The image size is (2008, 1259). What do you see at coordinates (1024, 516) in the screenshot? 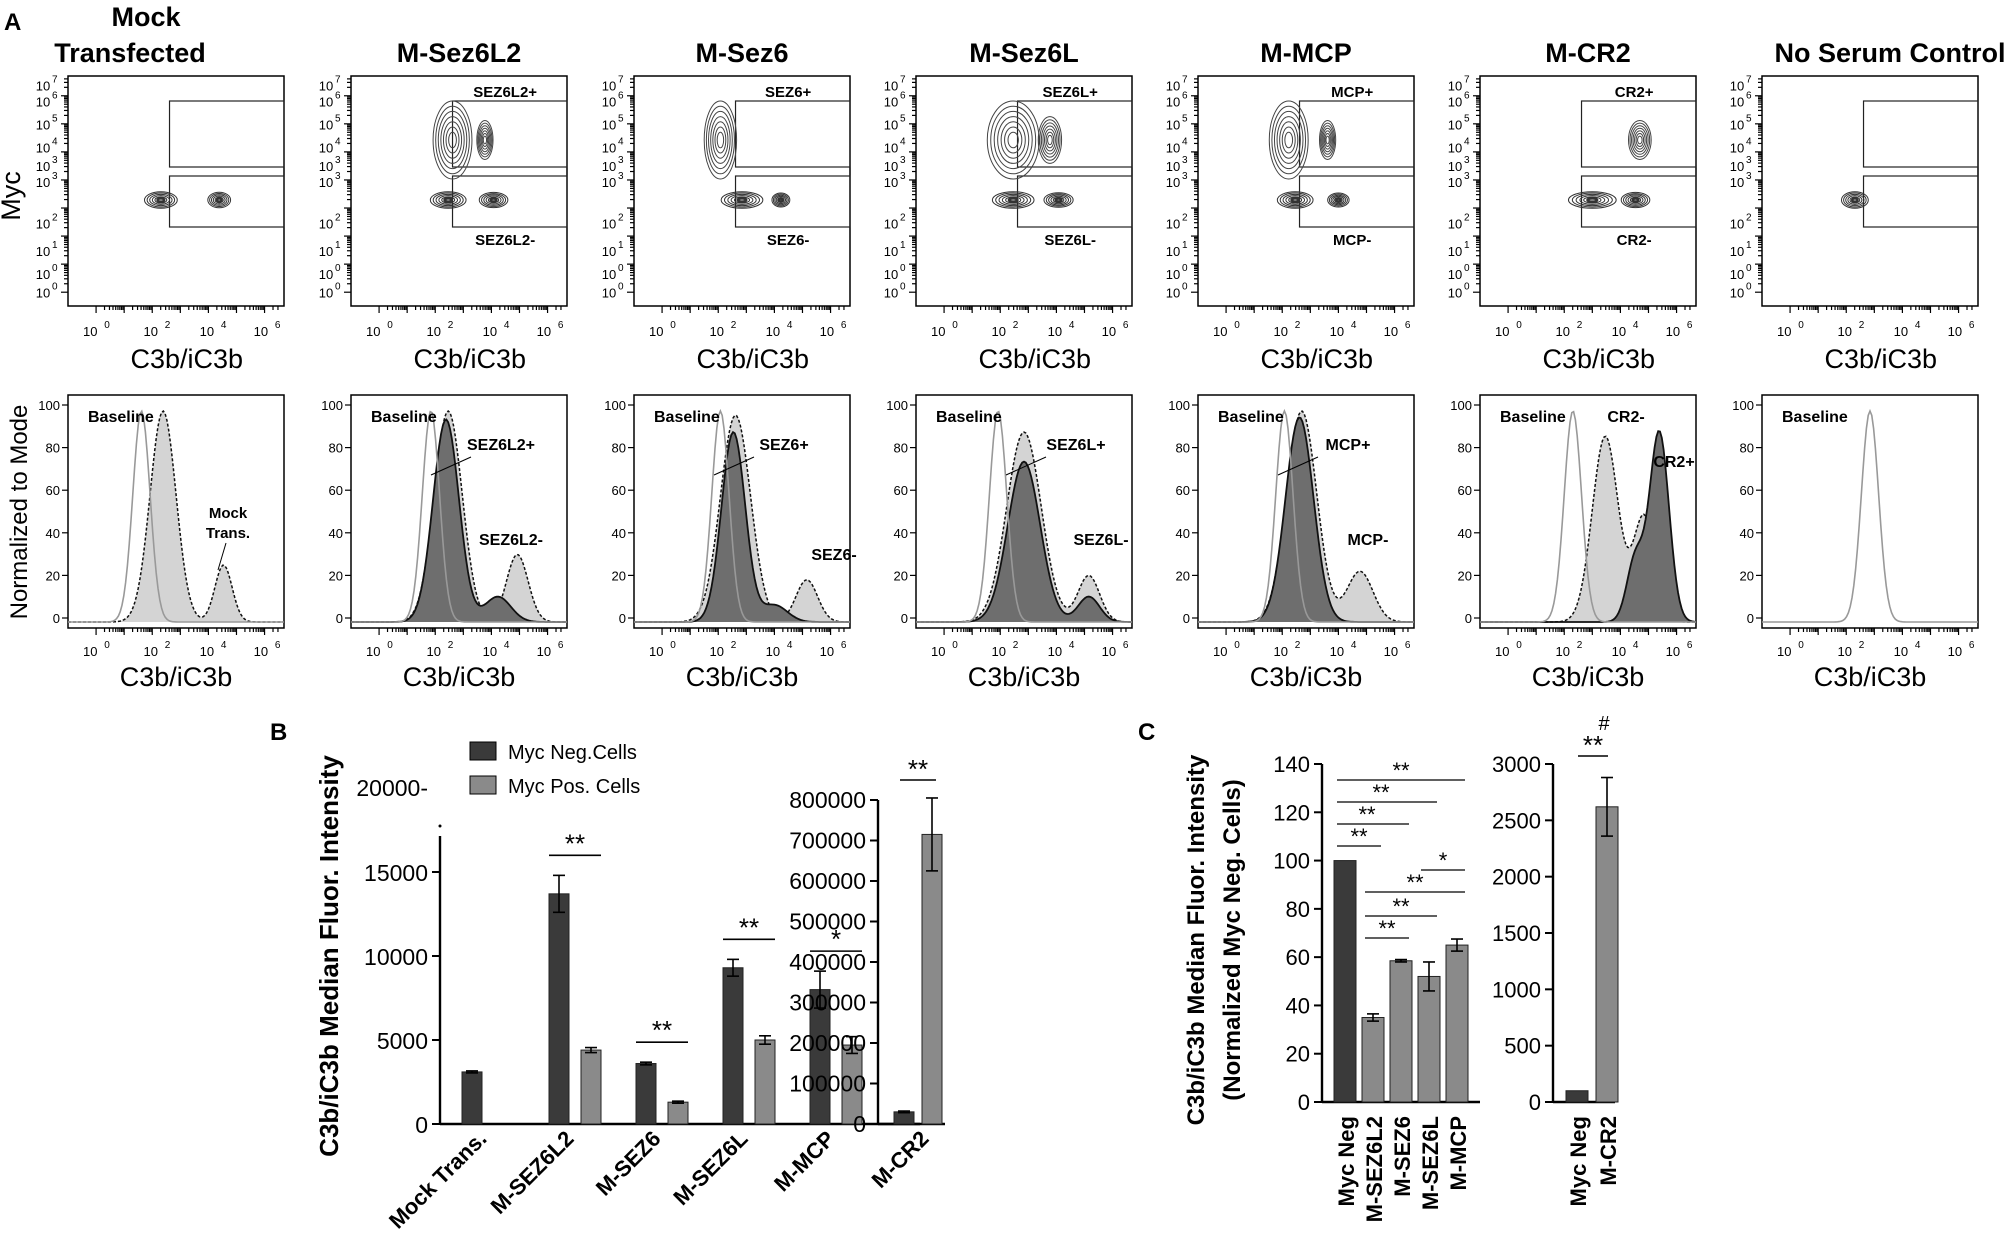
I see `histogram-baseline` at bounding box center [1024, 516].